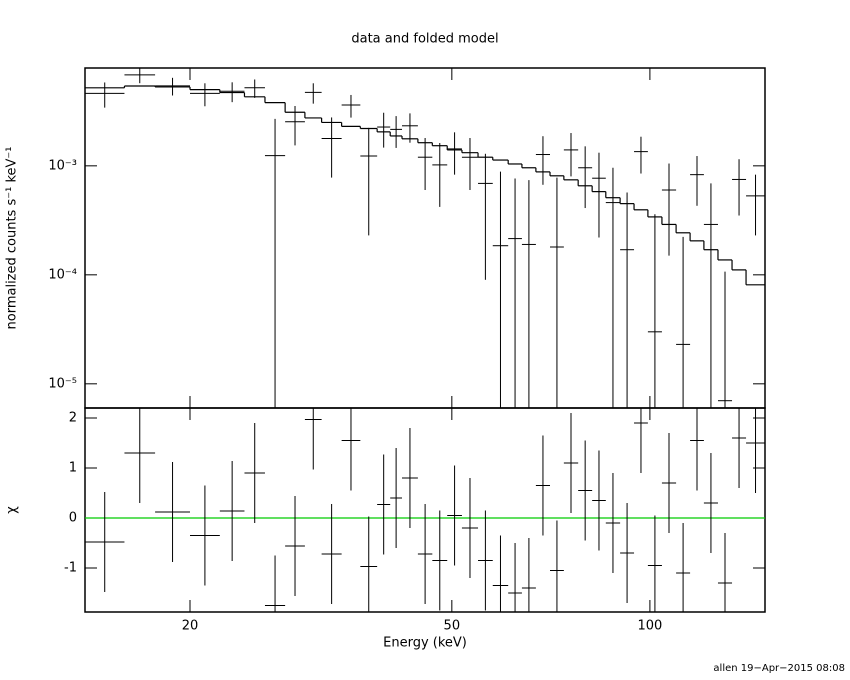 The image size is (850, 680). What do you see at coordinates (12, 238) in the screenshot?
I see `y-axis-label: normalized counts s⁻¹ keV⁻¹` at bounding box center [12, 238].